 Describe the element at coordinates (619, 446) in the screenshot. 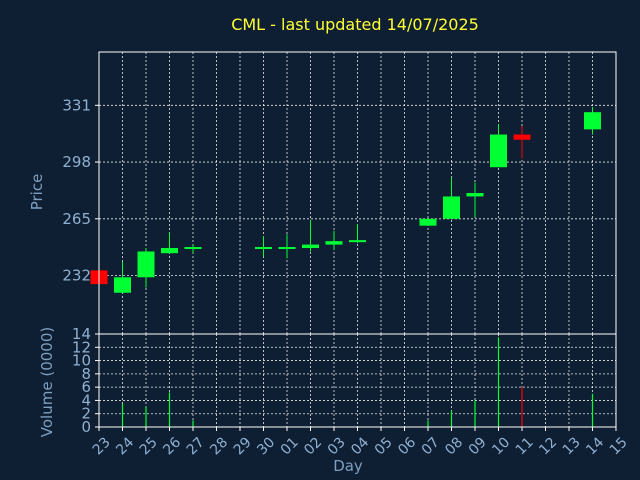

I see `x-tick-label: 15` at that location.